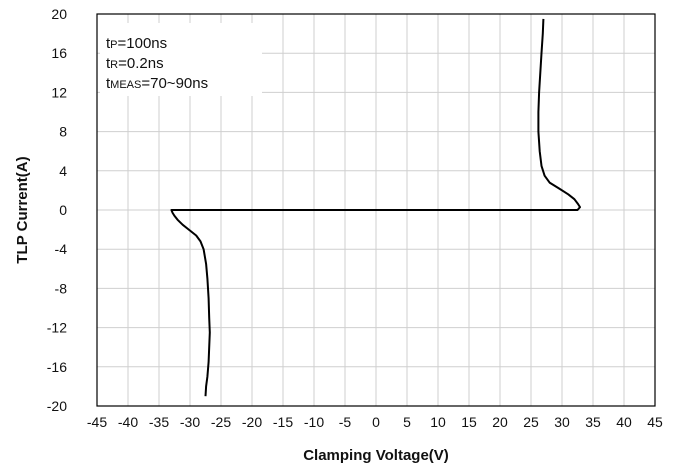  I want to click on annotation-line: tP=100ns, so click(136, 43).